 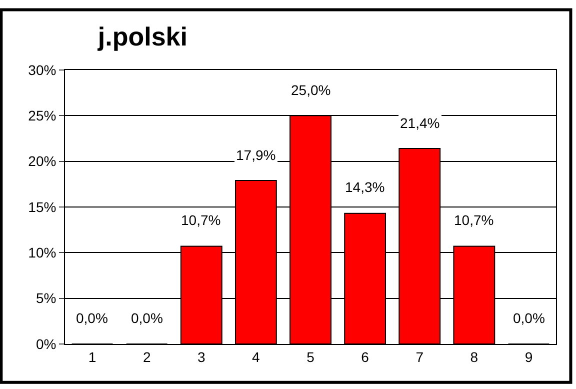 I want to click on data-label: 21,4%, so click(x=420, y=123).